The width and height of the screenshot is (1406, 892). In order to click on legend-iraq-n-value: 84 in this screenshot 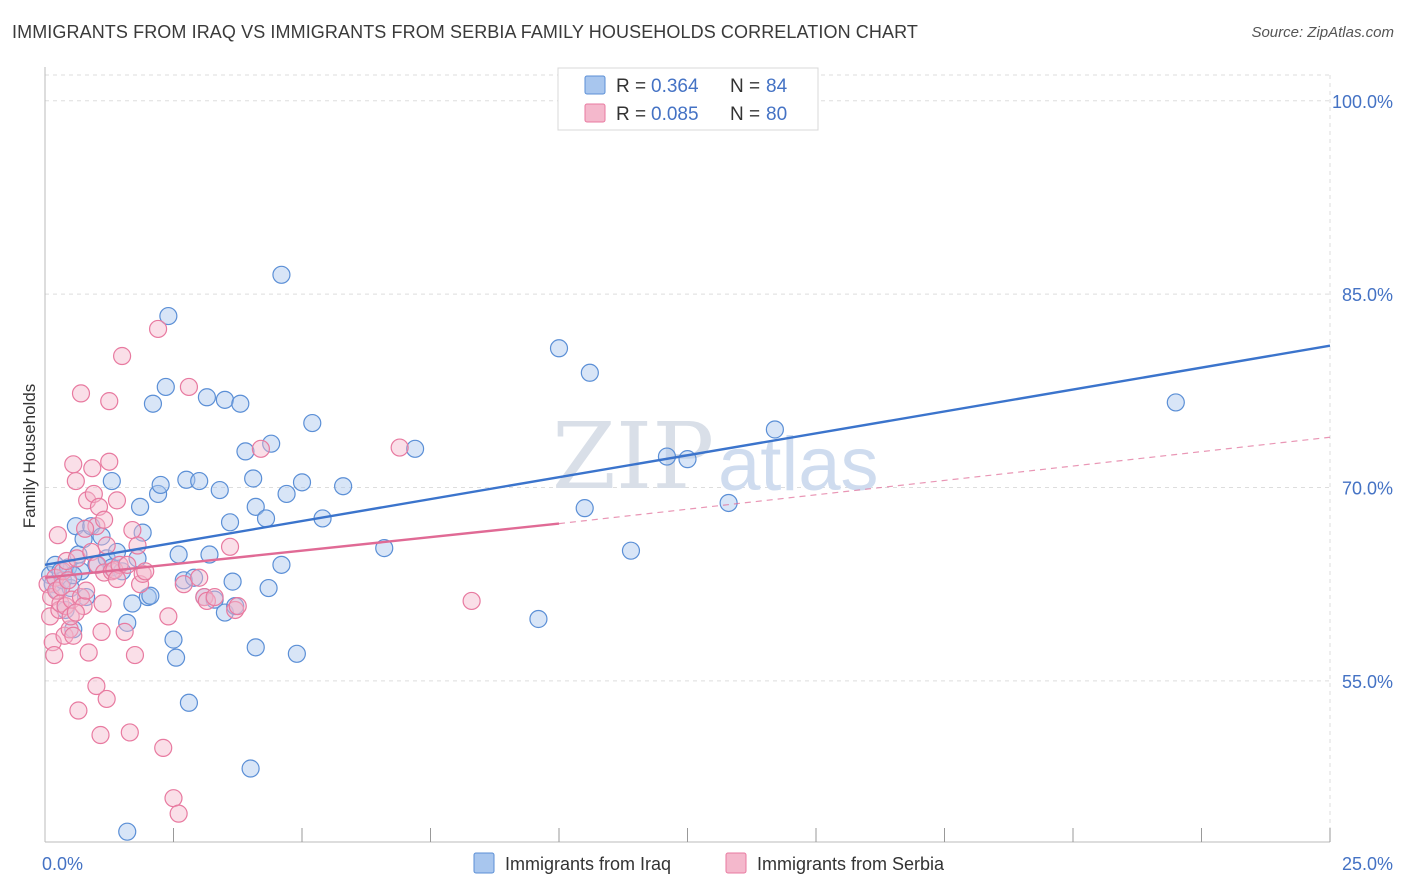, I will do `click(777, 86)`.